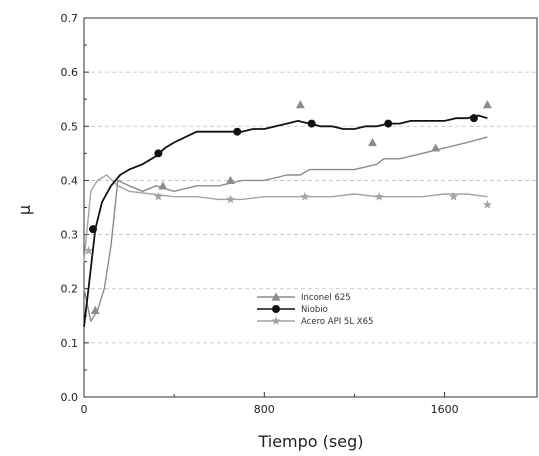 The image size is (539, 456). What do you see at coordinates (310, 441) in the screenshot?
I see `x-axis-title: Tiempo (seg)` at bounding box center [310, 441].